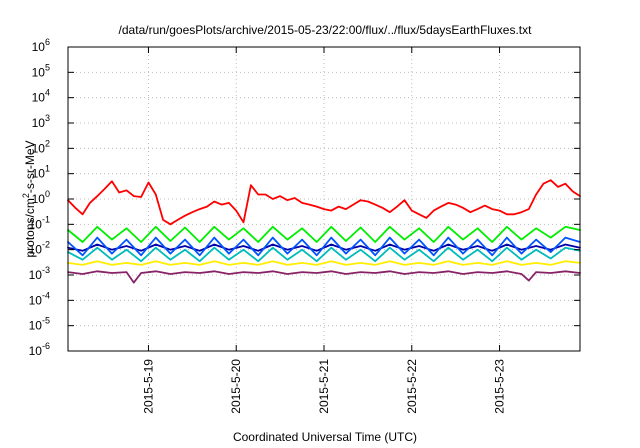 This screenshot has width=640, height=448. I want to click on y-tick-exponent: 2, so click(47, 143).